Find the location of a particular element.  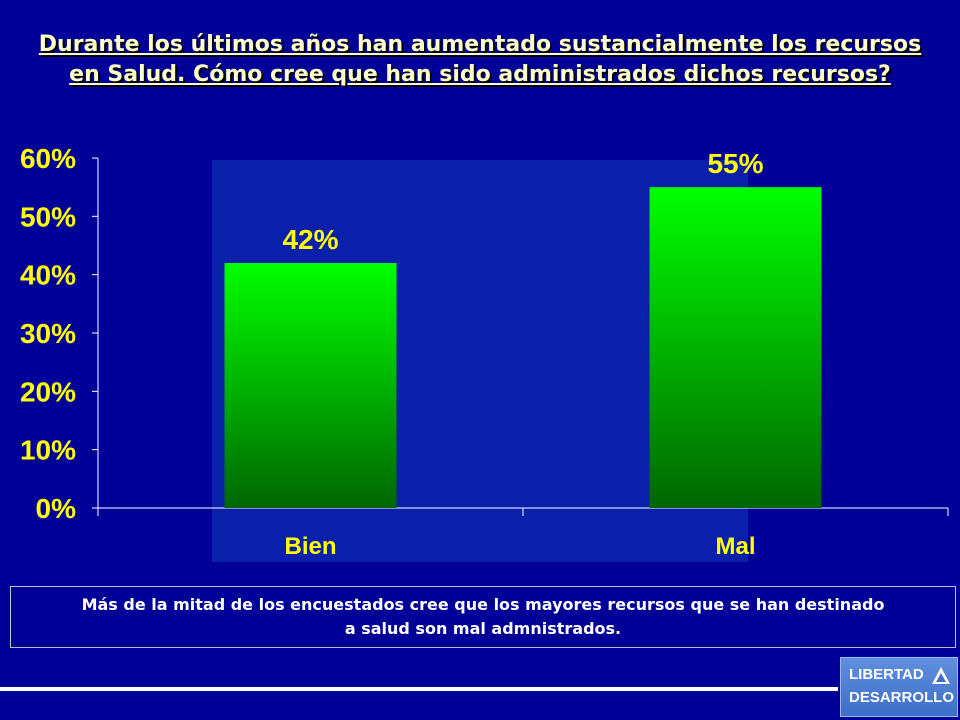

logo-text-line-1: LIBERTAD is located at coordinates (886, 674).